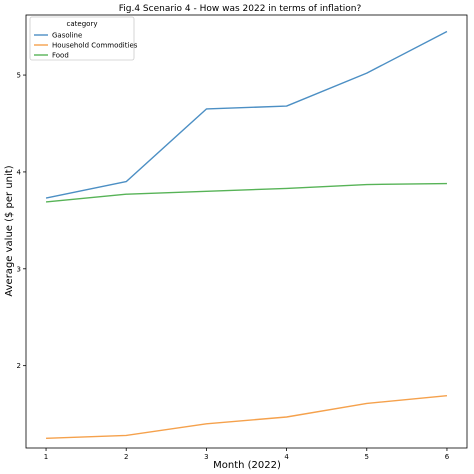 Image resolution: width=474 pixels, height=474 pixels. I want to click on series-line-food, so click(246, 192).